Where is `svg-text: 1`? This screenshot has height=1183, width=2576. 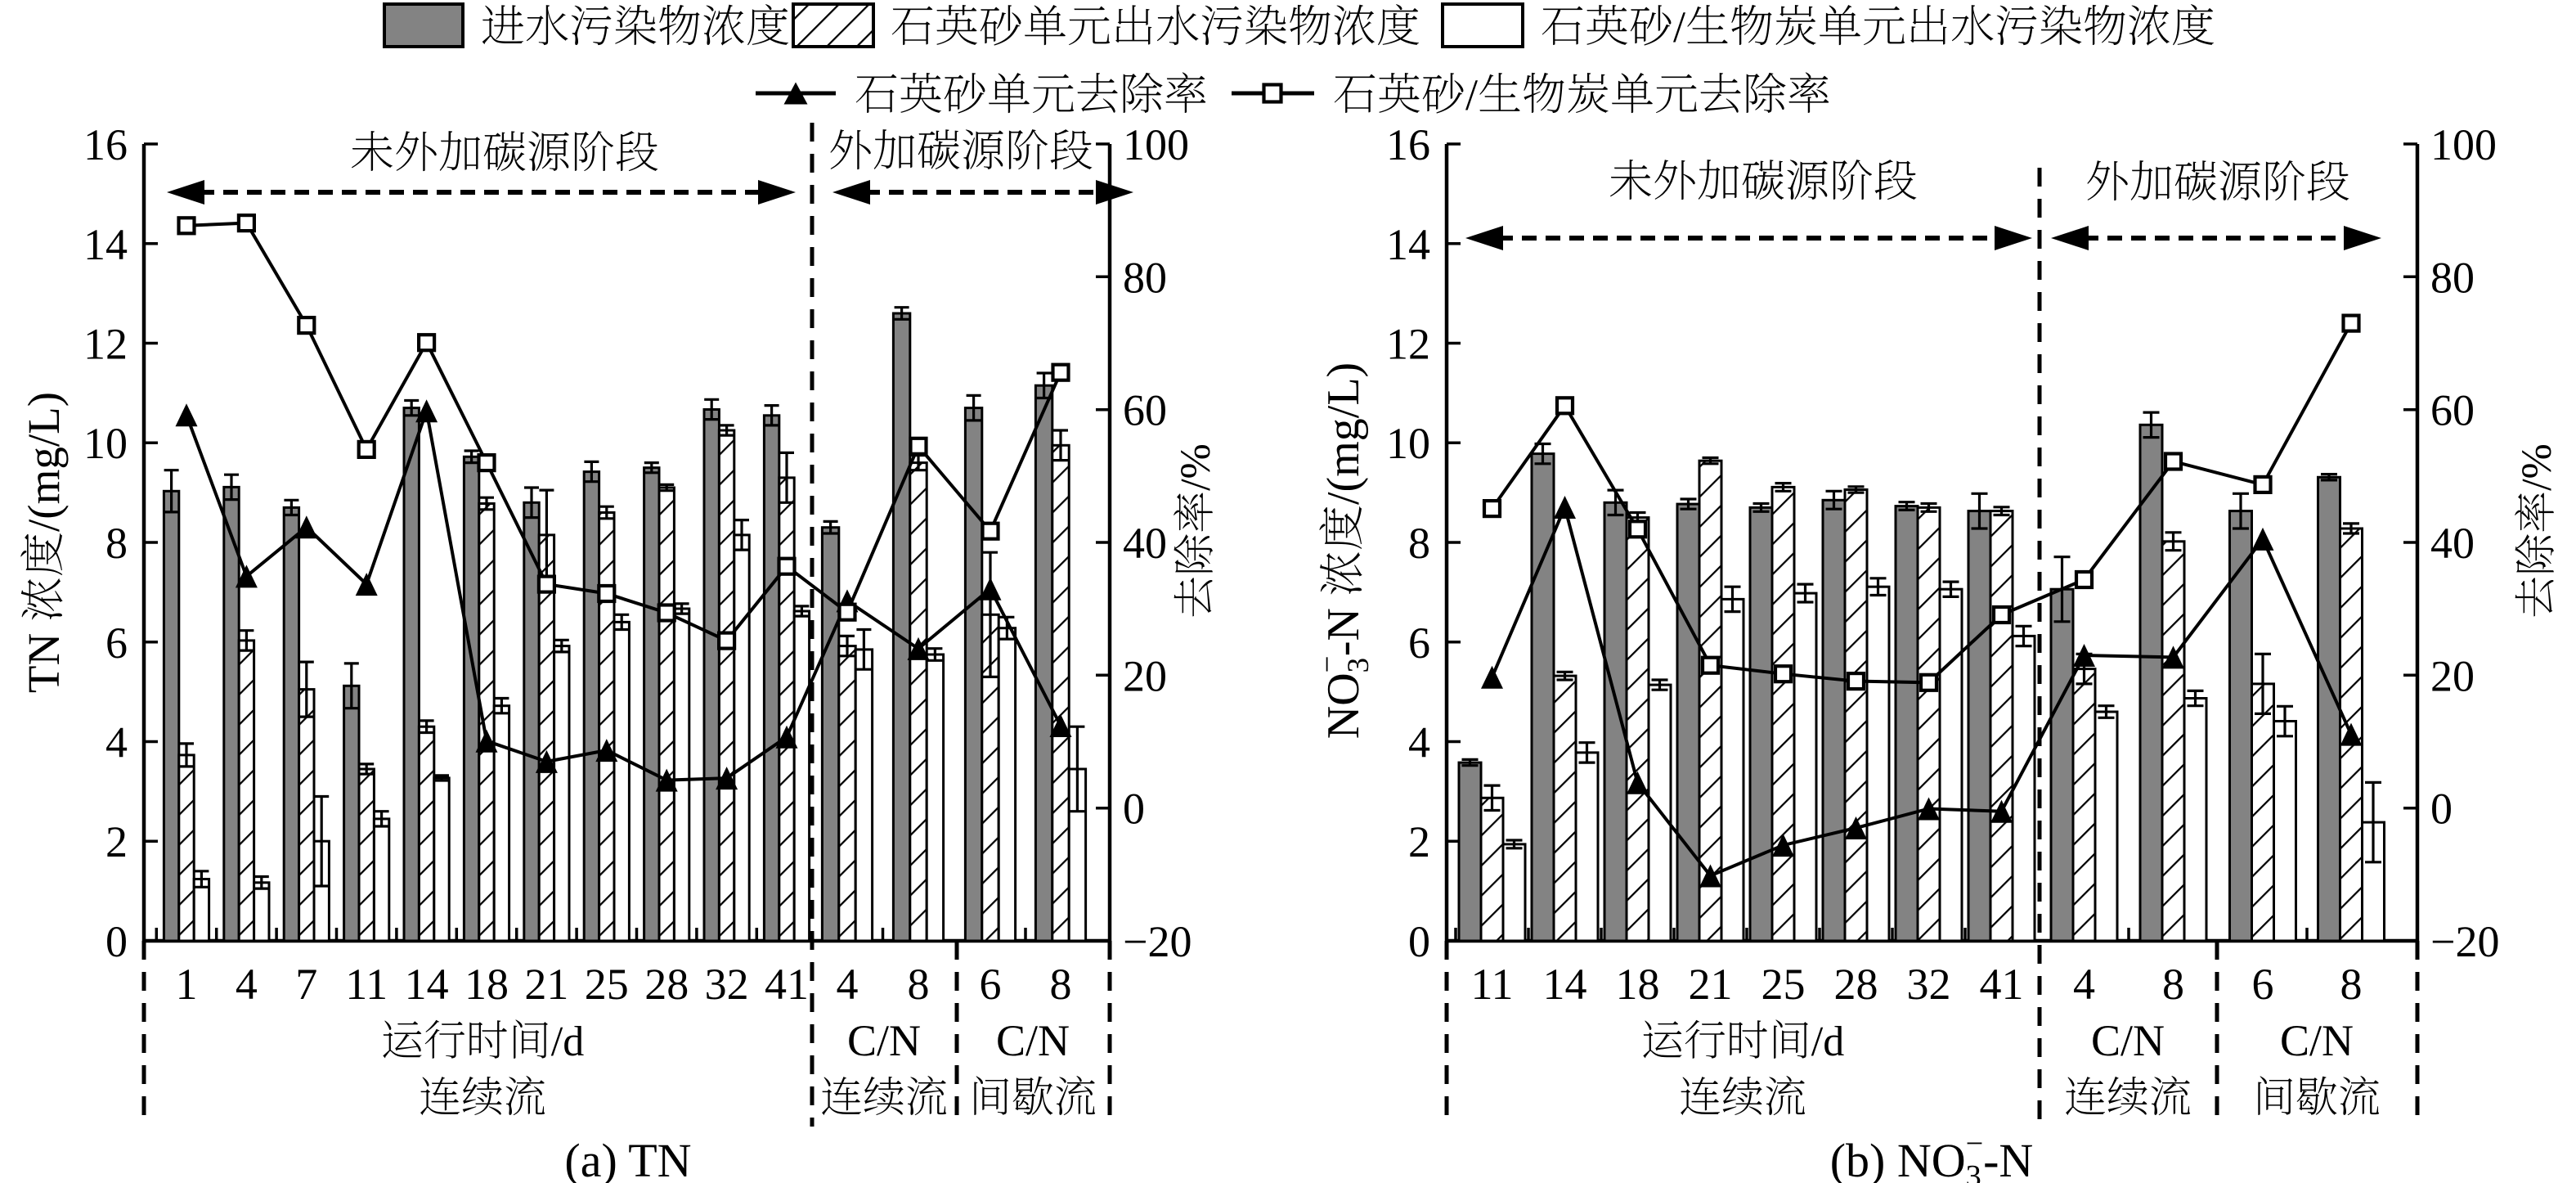
svg-text: 1 is located at coordinates (187, 984).